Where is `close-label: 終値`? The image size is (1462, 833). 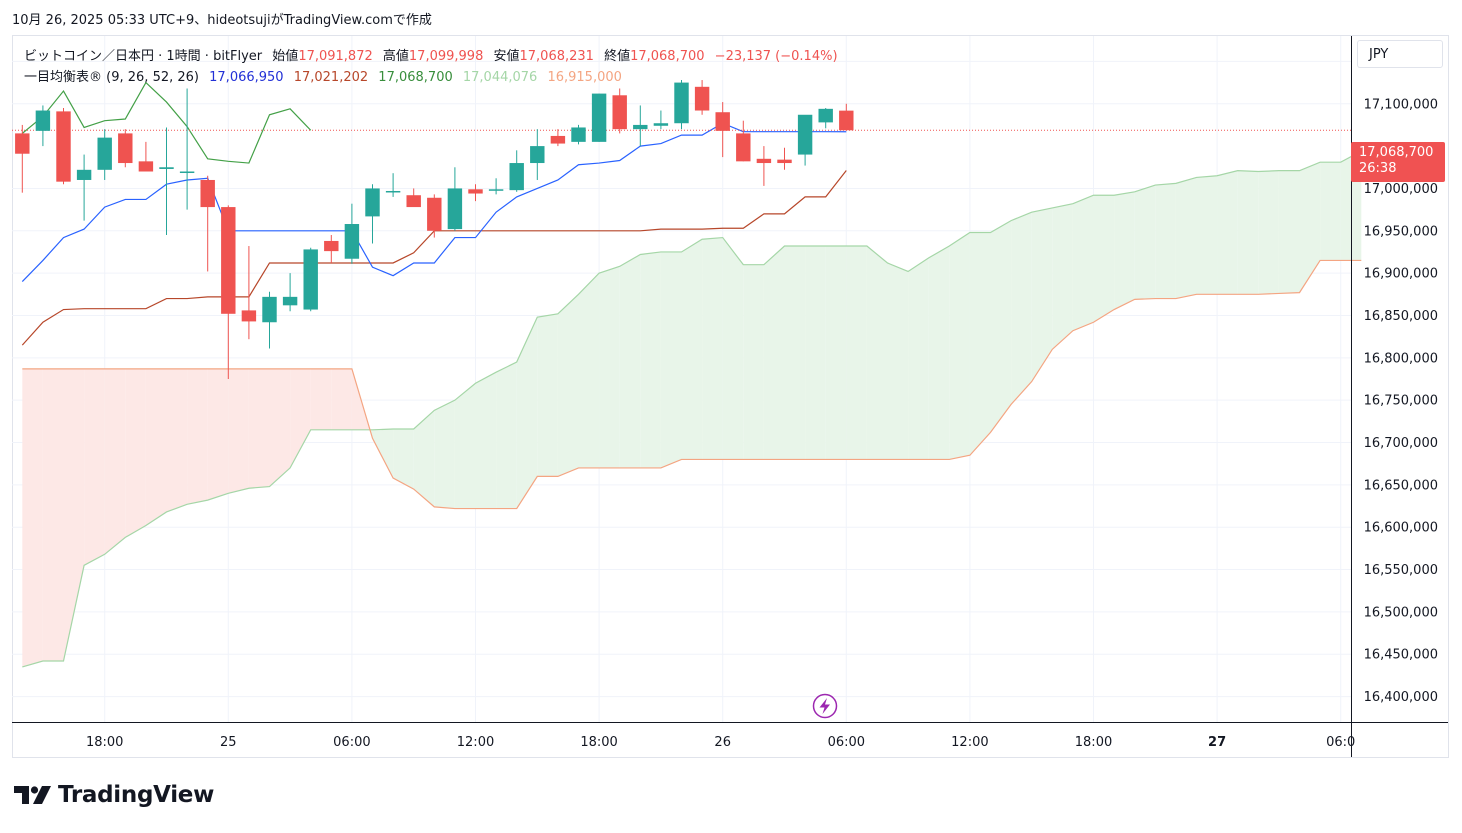 close-label: 終値 is located at coordinates (617, 56).